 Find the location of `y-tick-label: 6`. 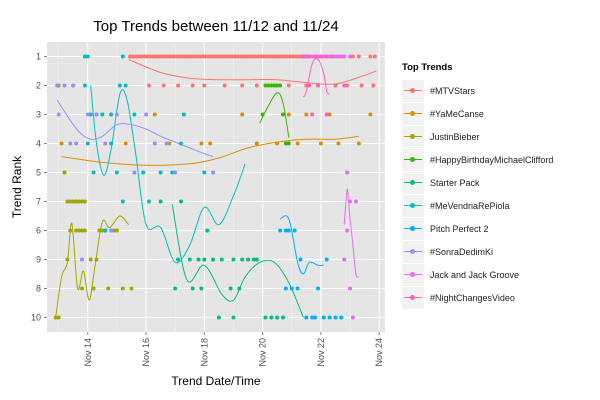

y-tick-label: 6 is located at coordinates (38, 231).